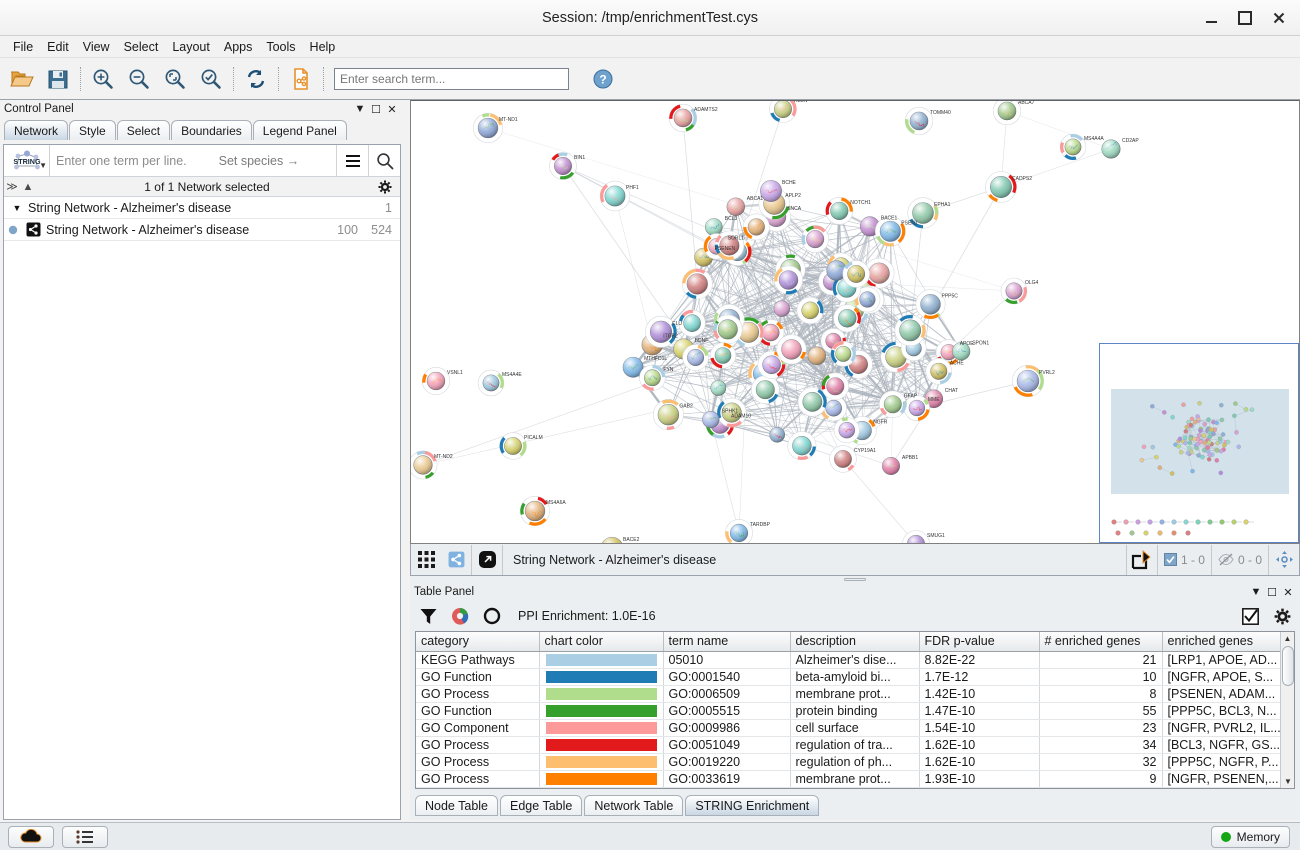 The image size is (1300, 850). I want to click on gear-icon, so click(389, 187).